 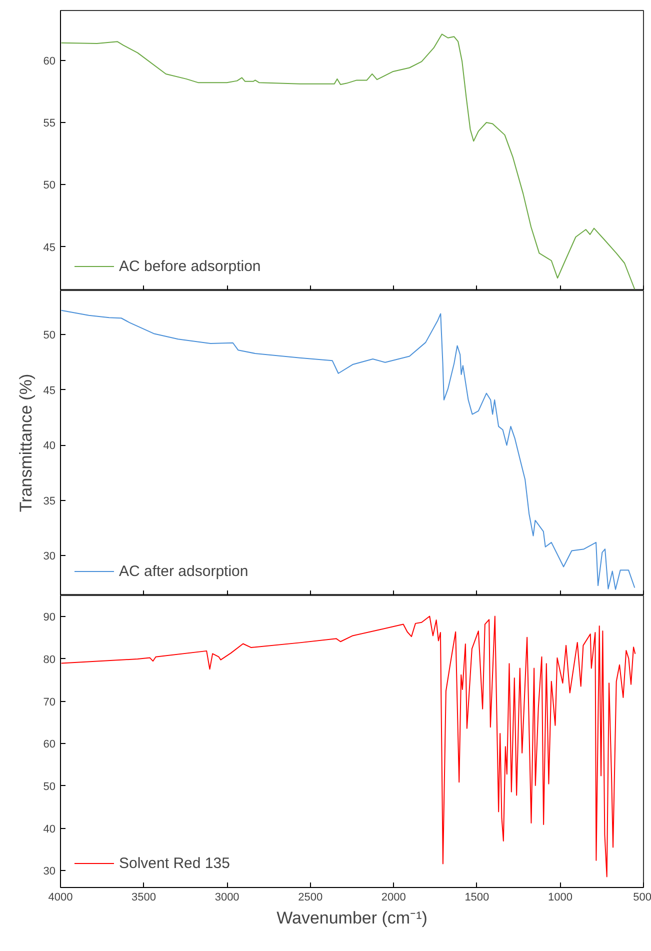 I want to click on y-tick-label: 55, so click(x=49, y=124).